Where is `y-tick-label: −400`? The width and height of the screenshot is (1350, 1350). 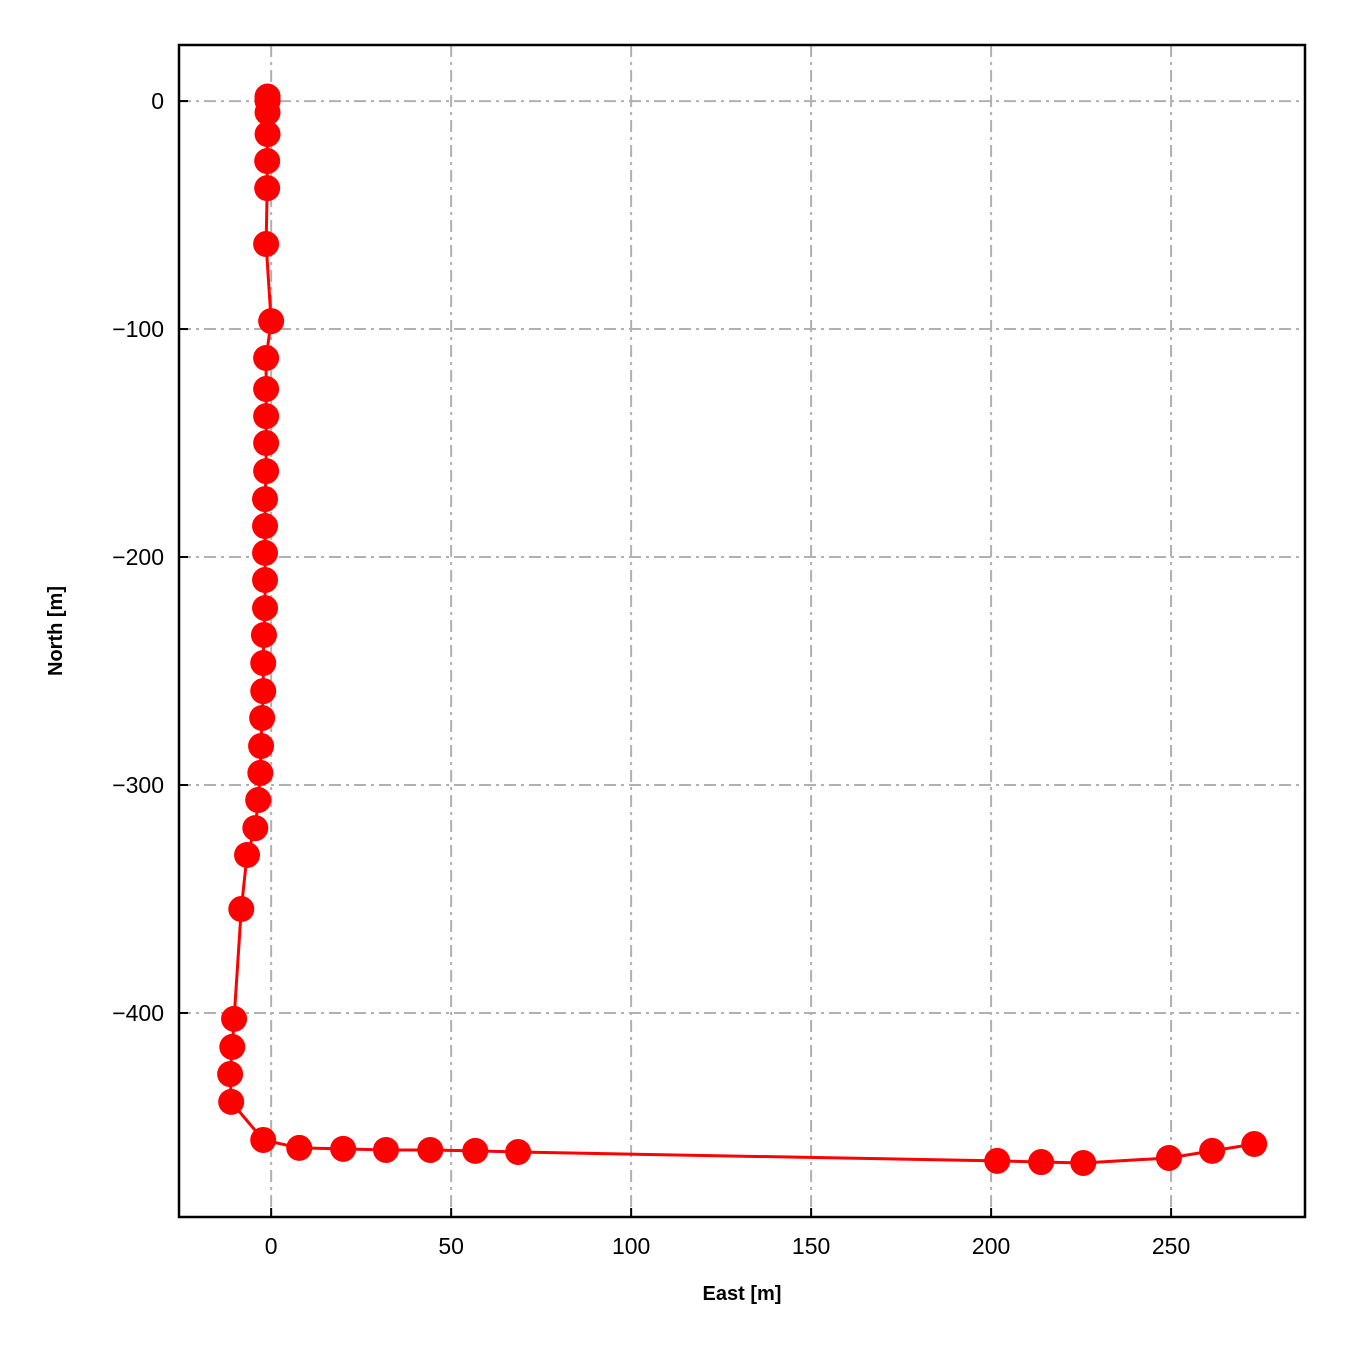 y-tick-label: −400 is located at coordinates (138, 1013).